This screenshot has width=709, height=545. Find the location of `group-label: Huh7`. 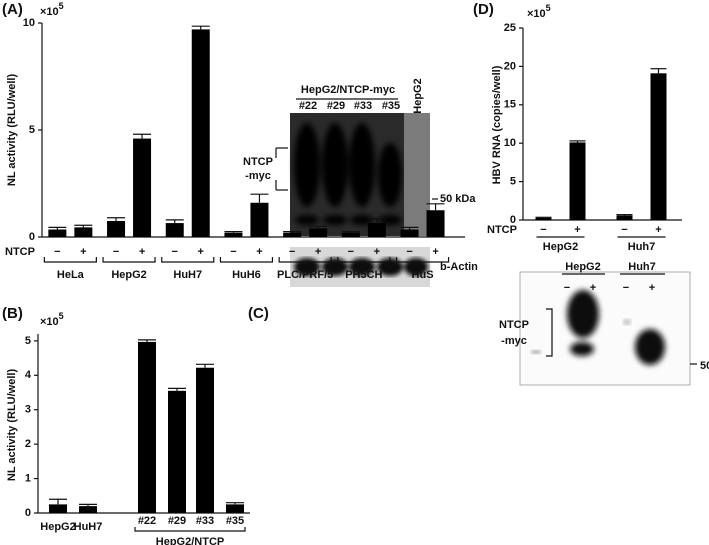

group-label: Huh7 is located at coordinates (642, 267).